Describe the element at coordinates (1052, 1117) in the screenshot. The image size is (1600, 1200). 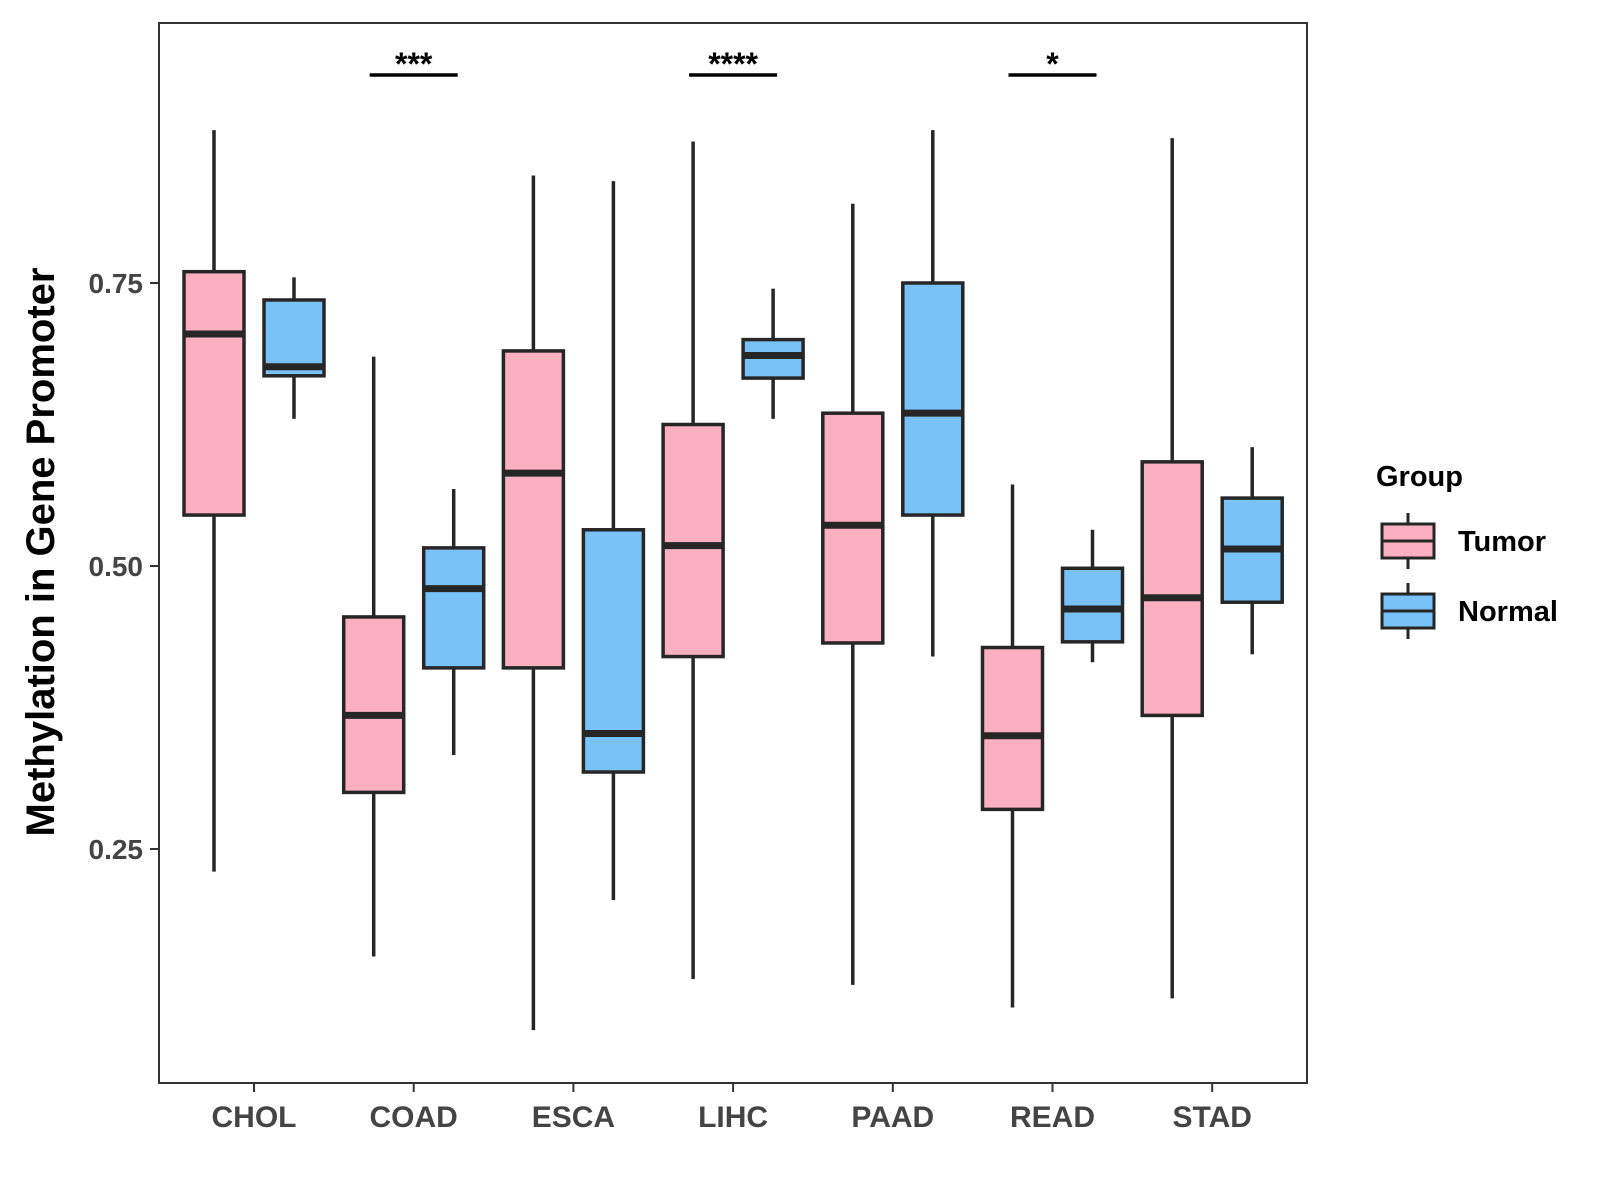
I see `x-tick-label-read: READ` at that location.